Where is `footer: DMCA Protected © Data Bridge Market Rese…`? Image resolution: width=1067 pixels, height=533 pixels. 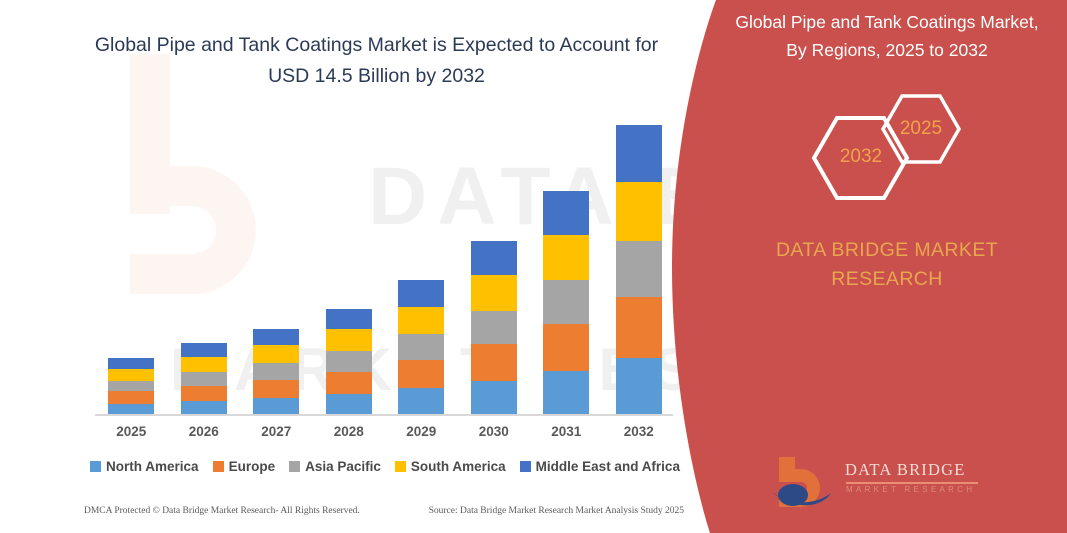
footer: DMCA Protected © Data Bridge Market Rese… is located at coordinates (384, 511).